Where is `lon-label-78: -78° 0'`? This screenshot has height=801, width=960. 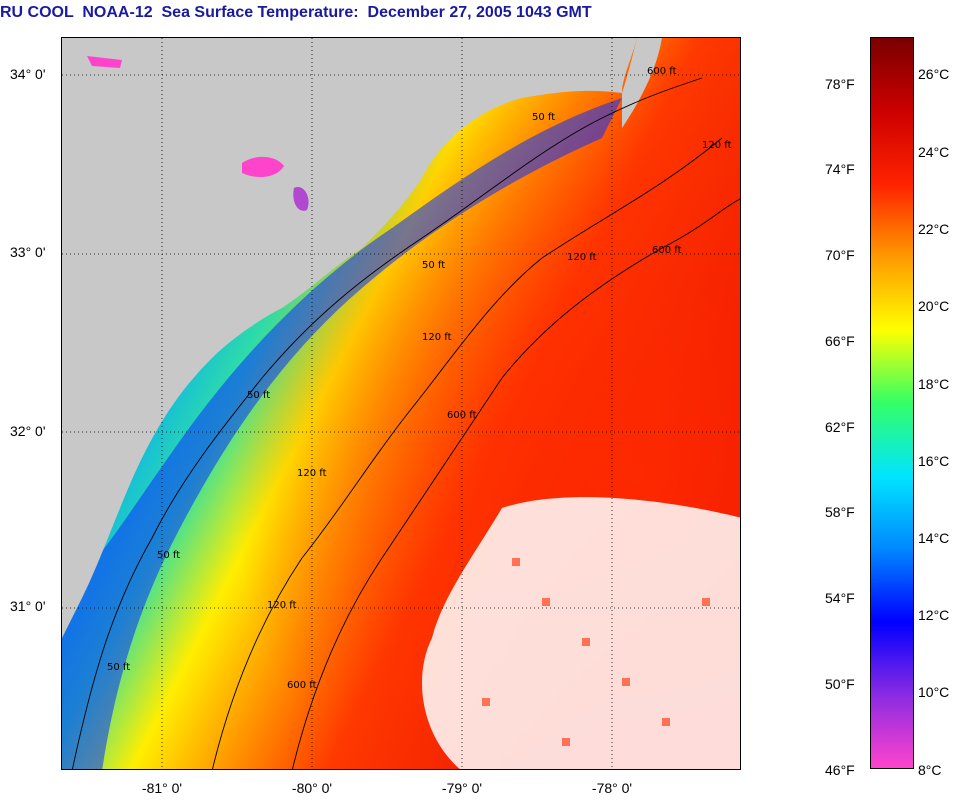
lon-label-78: -78° 0' is located at coordinates (612, 788).